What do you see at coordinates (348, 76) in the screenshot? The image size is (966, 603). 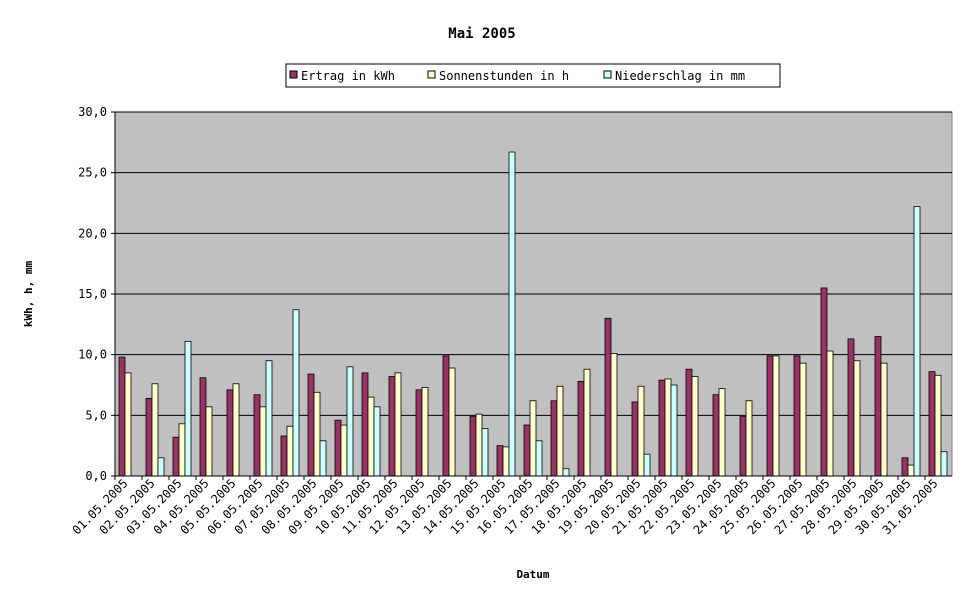 I see `legend-label: Ertrag in kWh` at bounding box center [348, 76].